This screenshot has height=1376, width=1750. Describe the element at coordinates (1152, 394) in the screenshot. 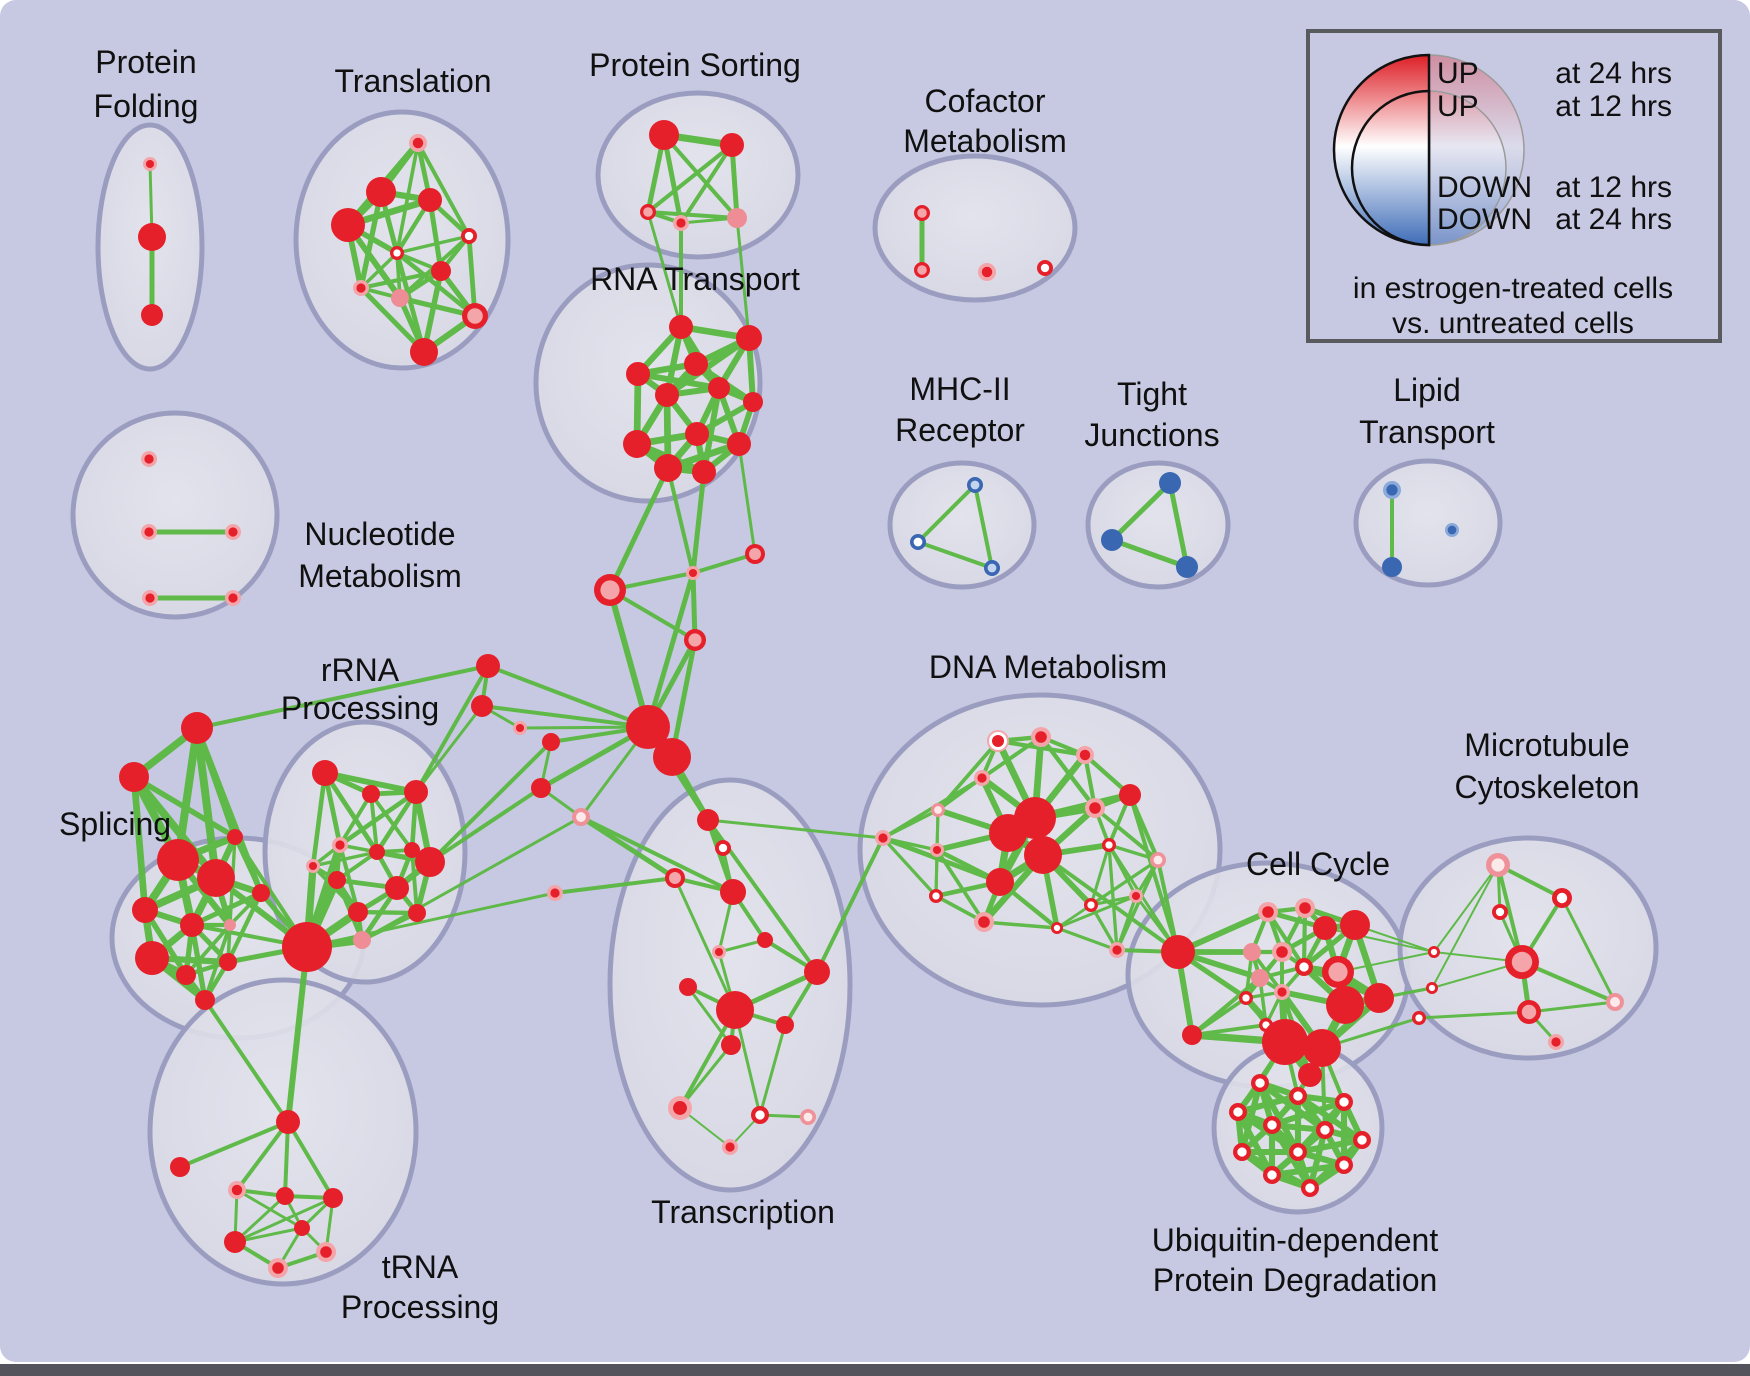

I see `cluster-label-tj: Tight` at that location.